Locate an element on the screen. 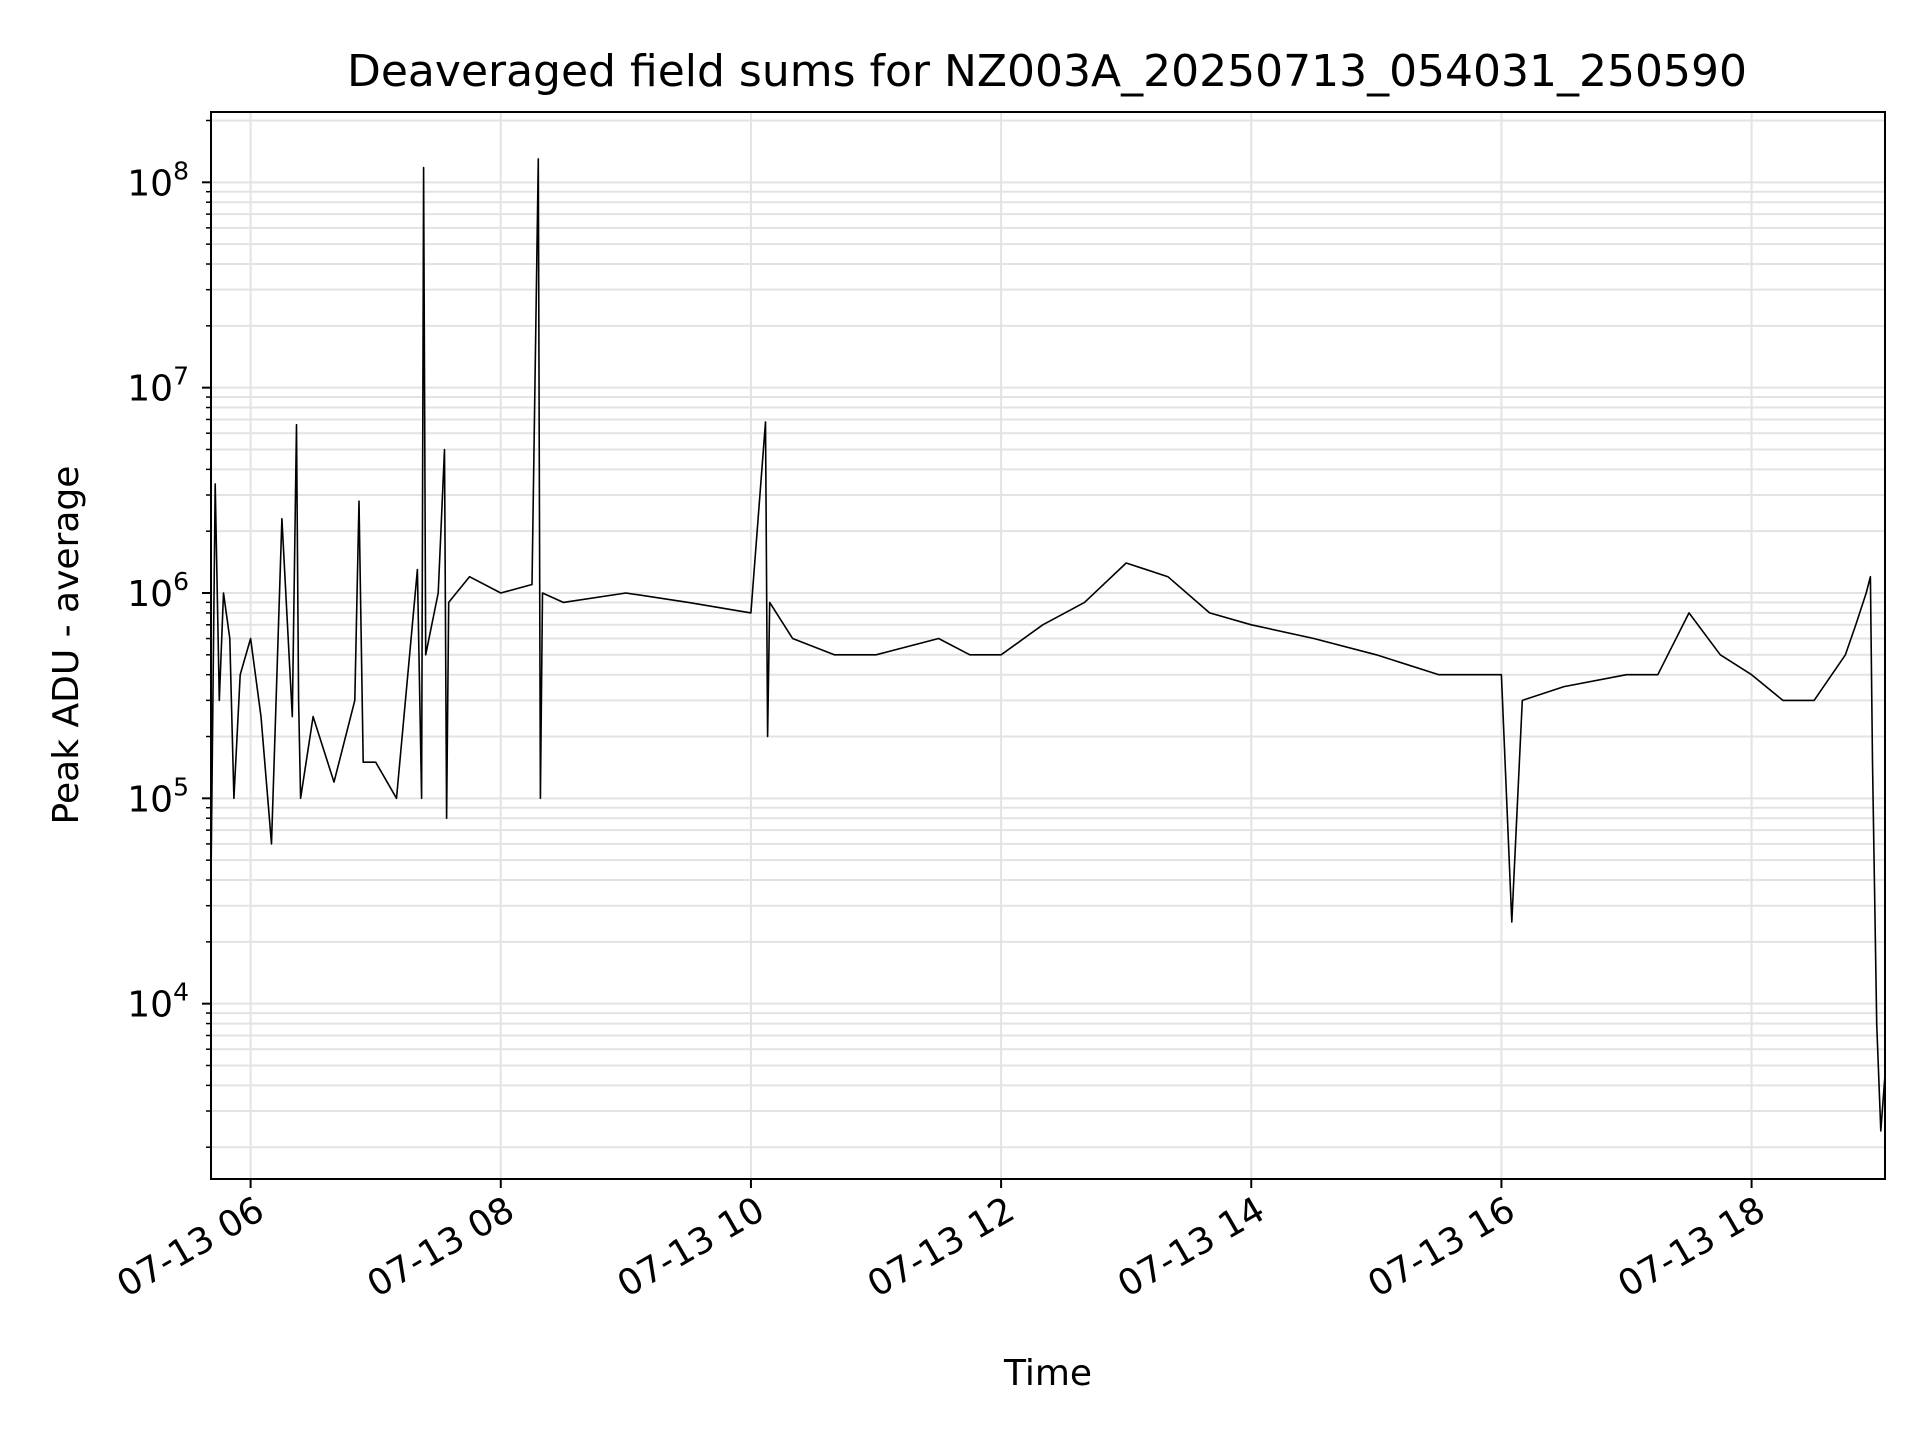  y-tick-label: 10⁴ is located at coordinates (158, 1002).